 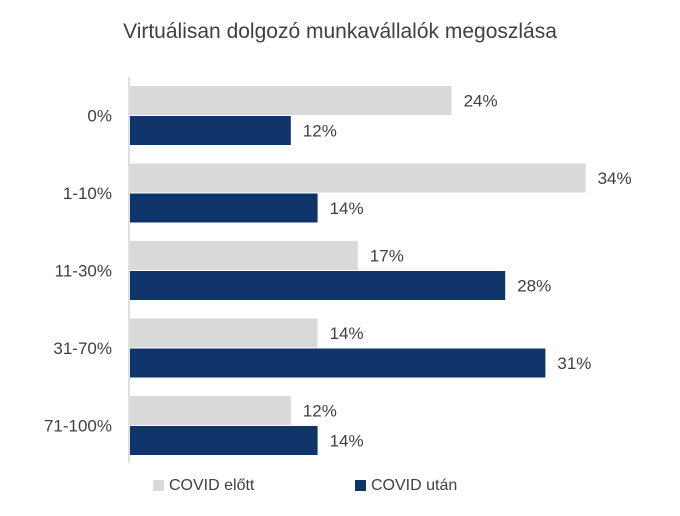 I want to click on category-label: 11-30%, so click(x=83, y=271).